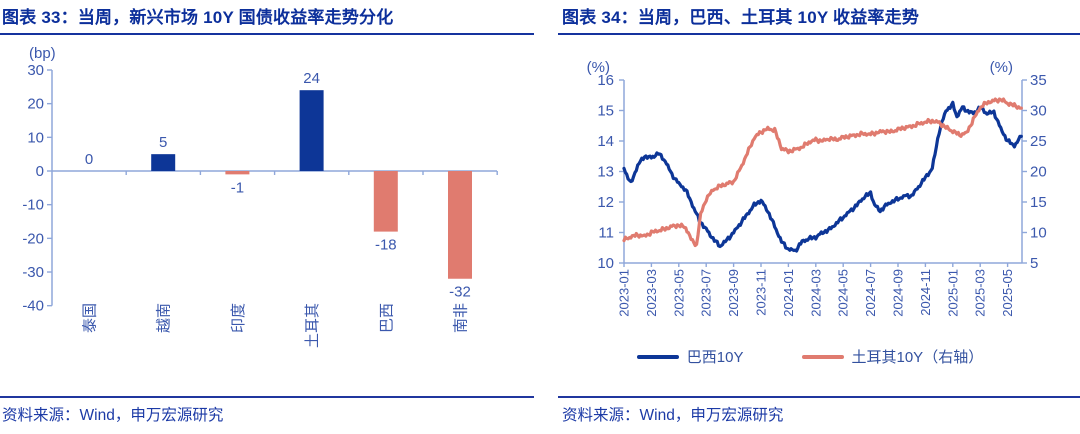 The width and height of the screenshot is (1080, 434). Describe the element at coordinates (822, 172) in the screenshot. I see `series-line-turkey-10y` at that location.